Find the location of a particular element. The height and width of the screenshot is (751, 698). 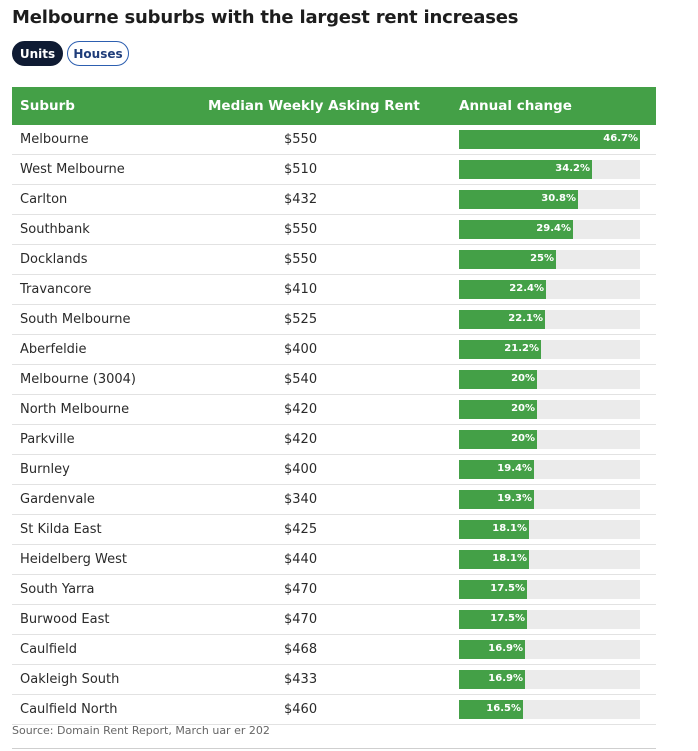

change-bar: 34.2% is located at coordinates (525, 169).